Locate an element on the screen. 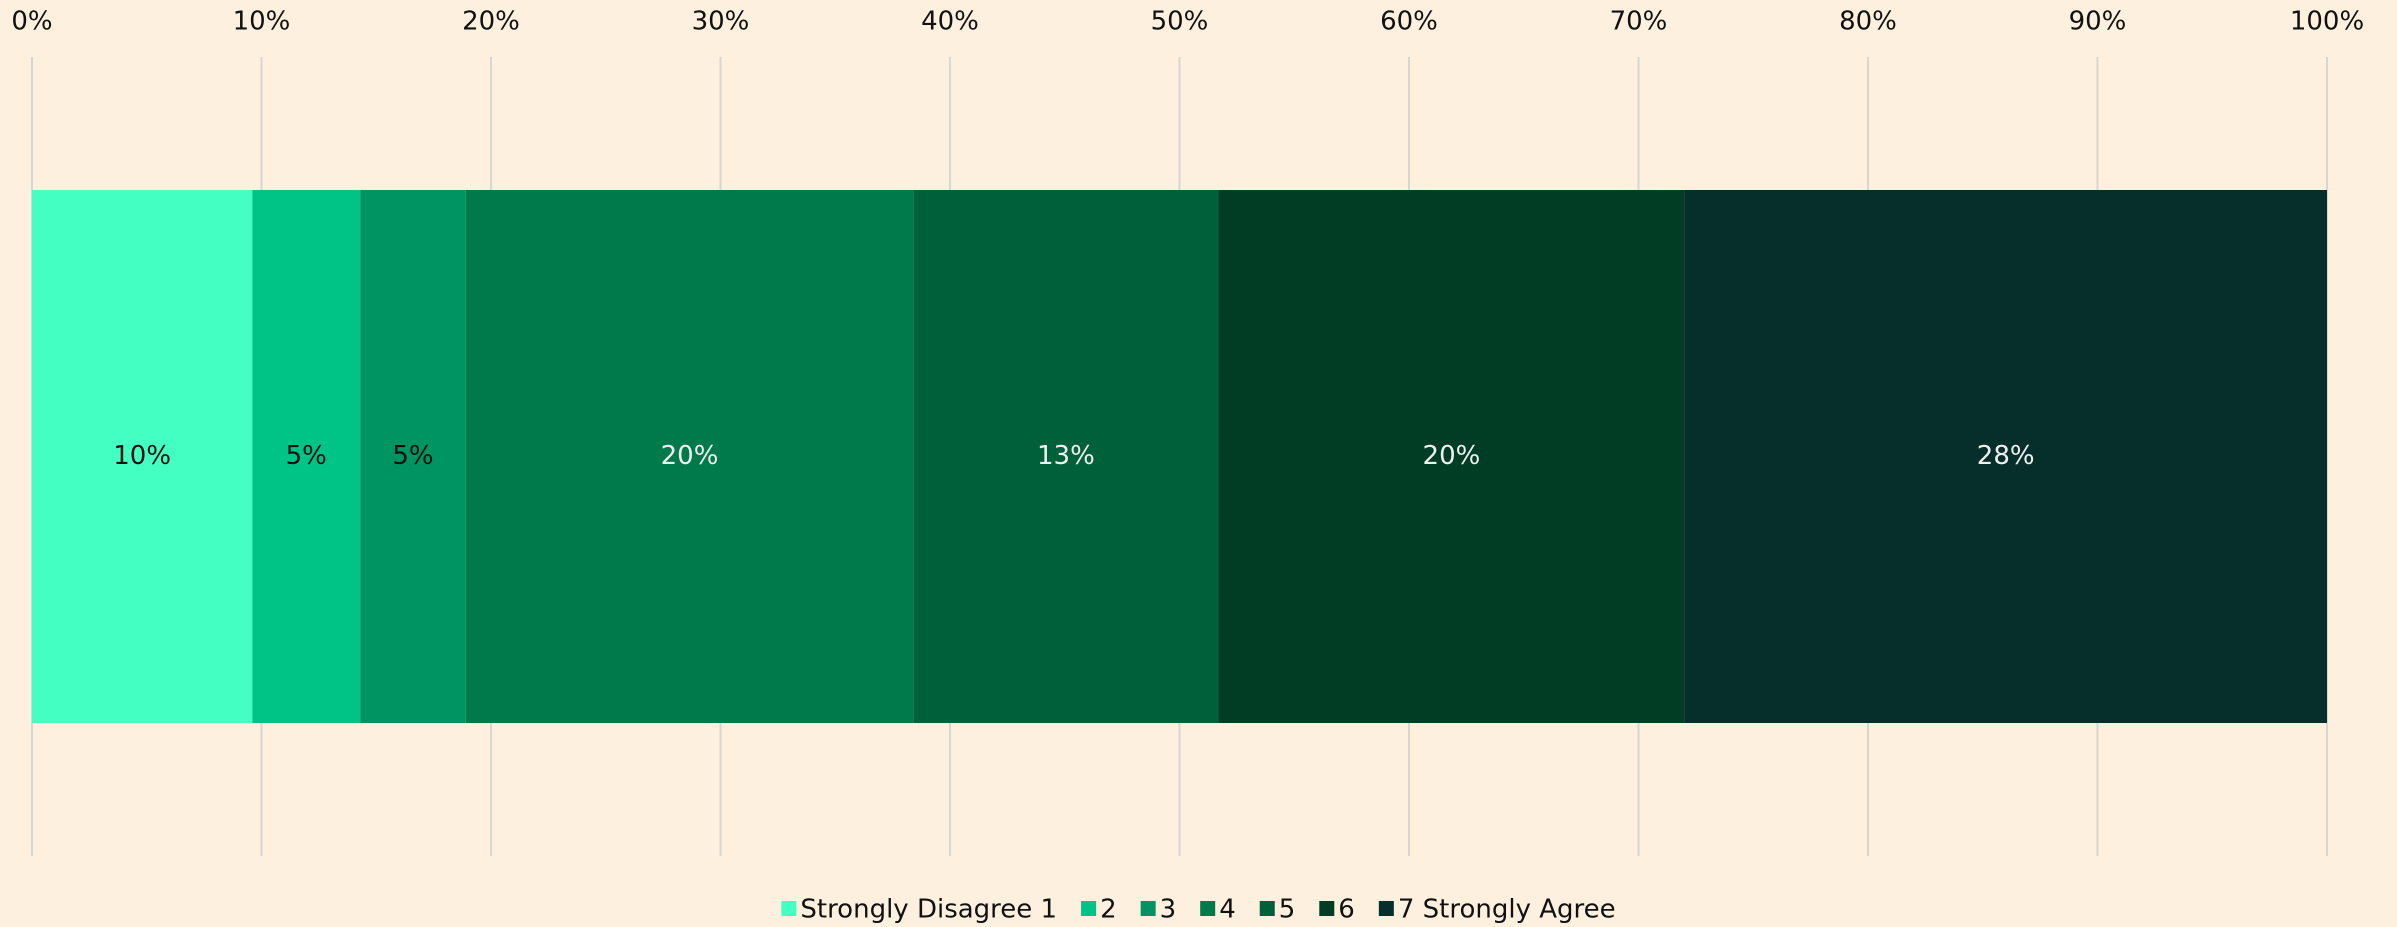  x-tick-label: 10% is located at coordinates (262, 22).